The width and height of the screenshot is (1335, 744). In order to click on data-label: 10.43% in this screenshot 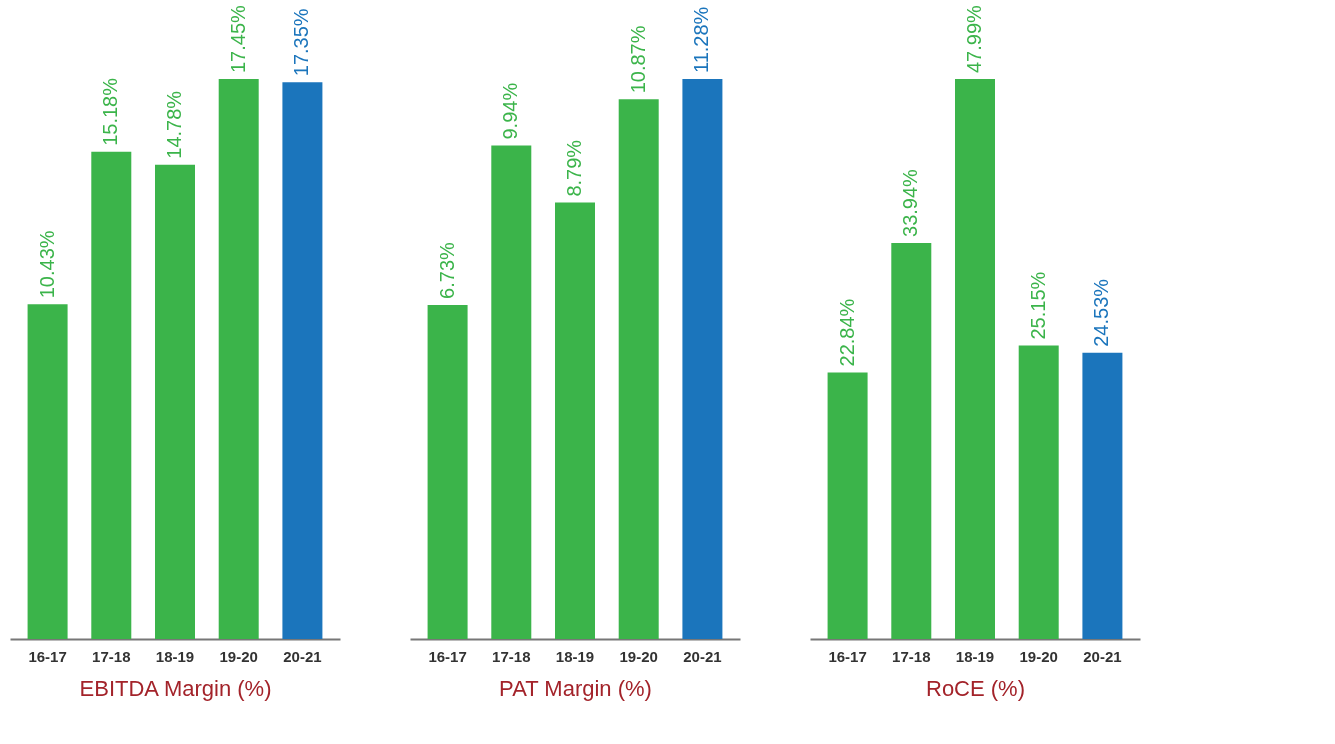, I will do `click(46, 264)`.